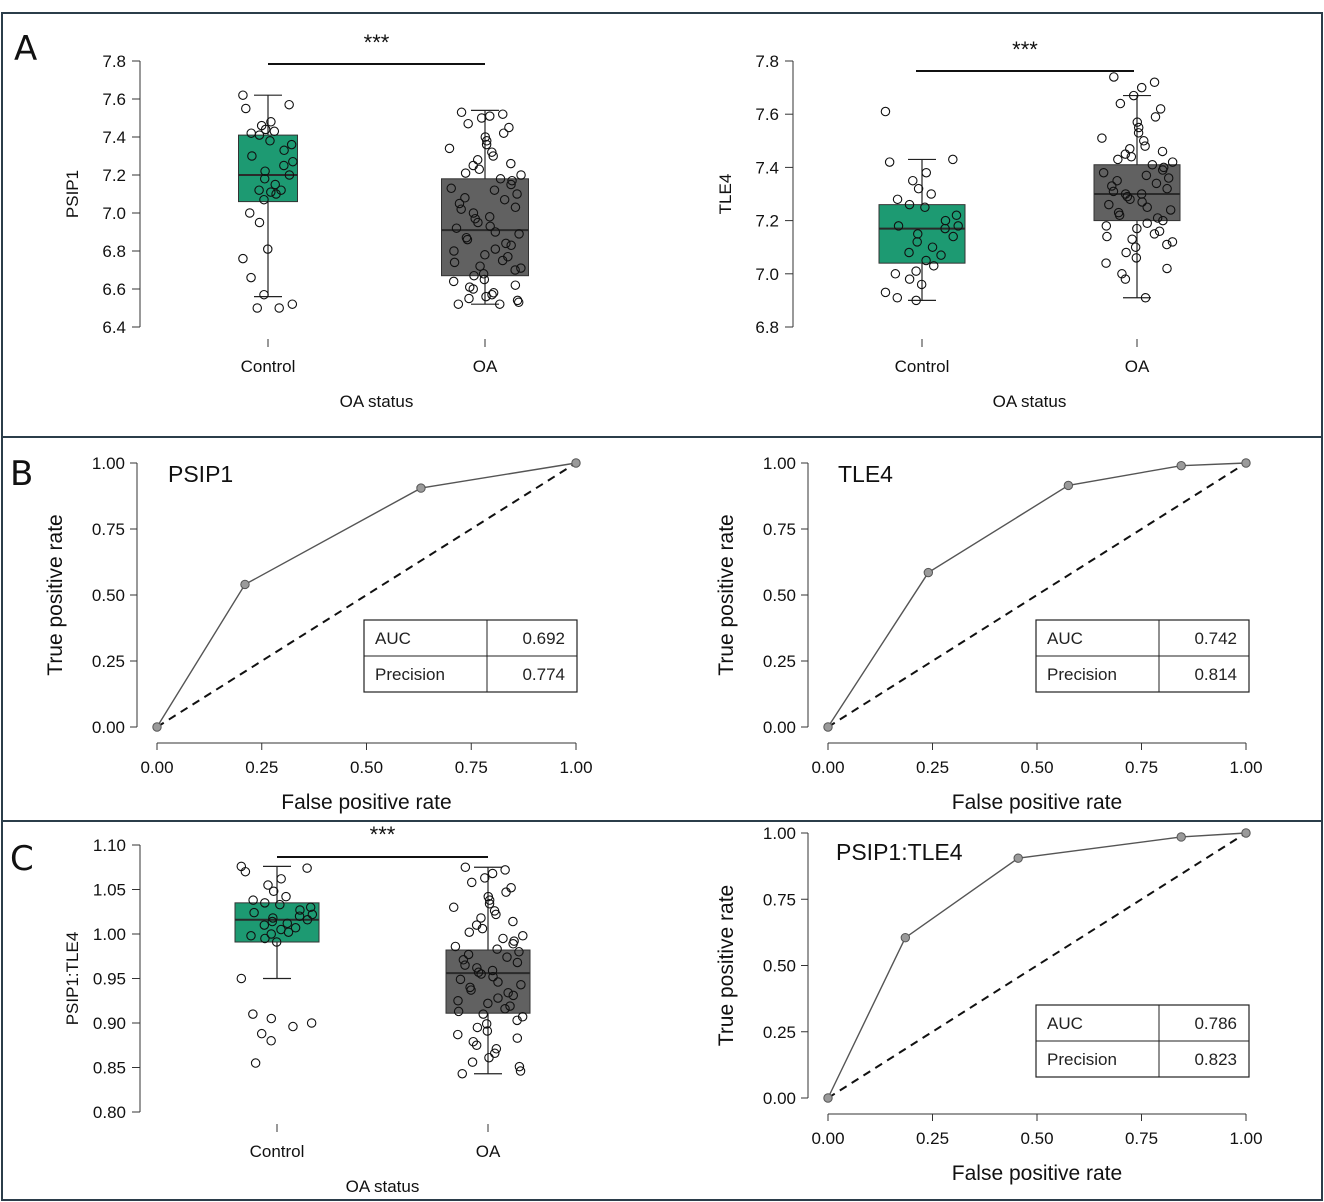 The image size is (1324, 1202). Describe the element at coordinates (377, 42) in the screenshot. I see `significance-label: ***` at that location.